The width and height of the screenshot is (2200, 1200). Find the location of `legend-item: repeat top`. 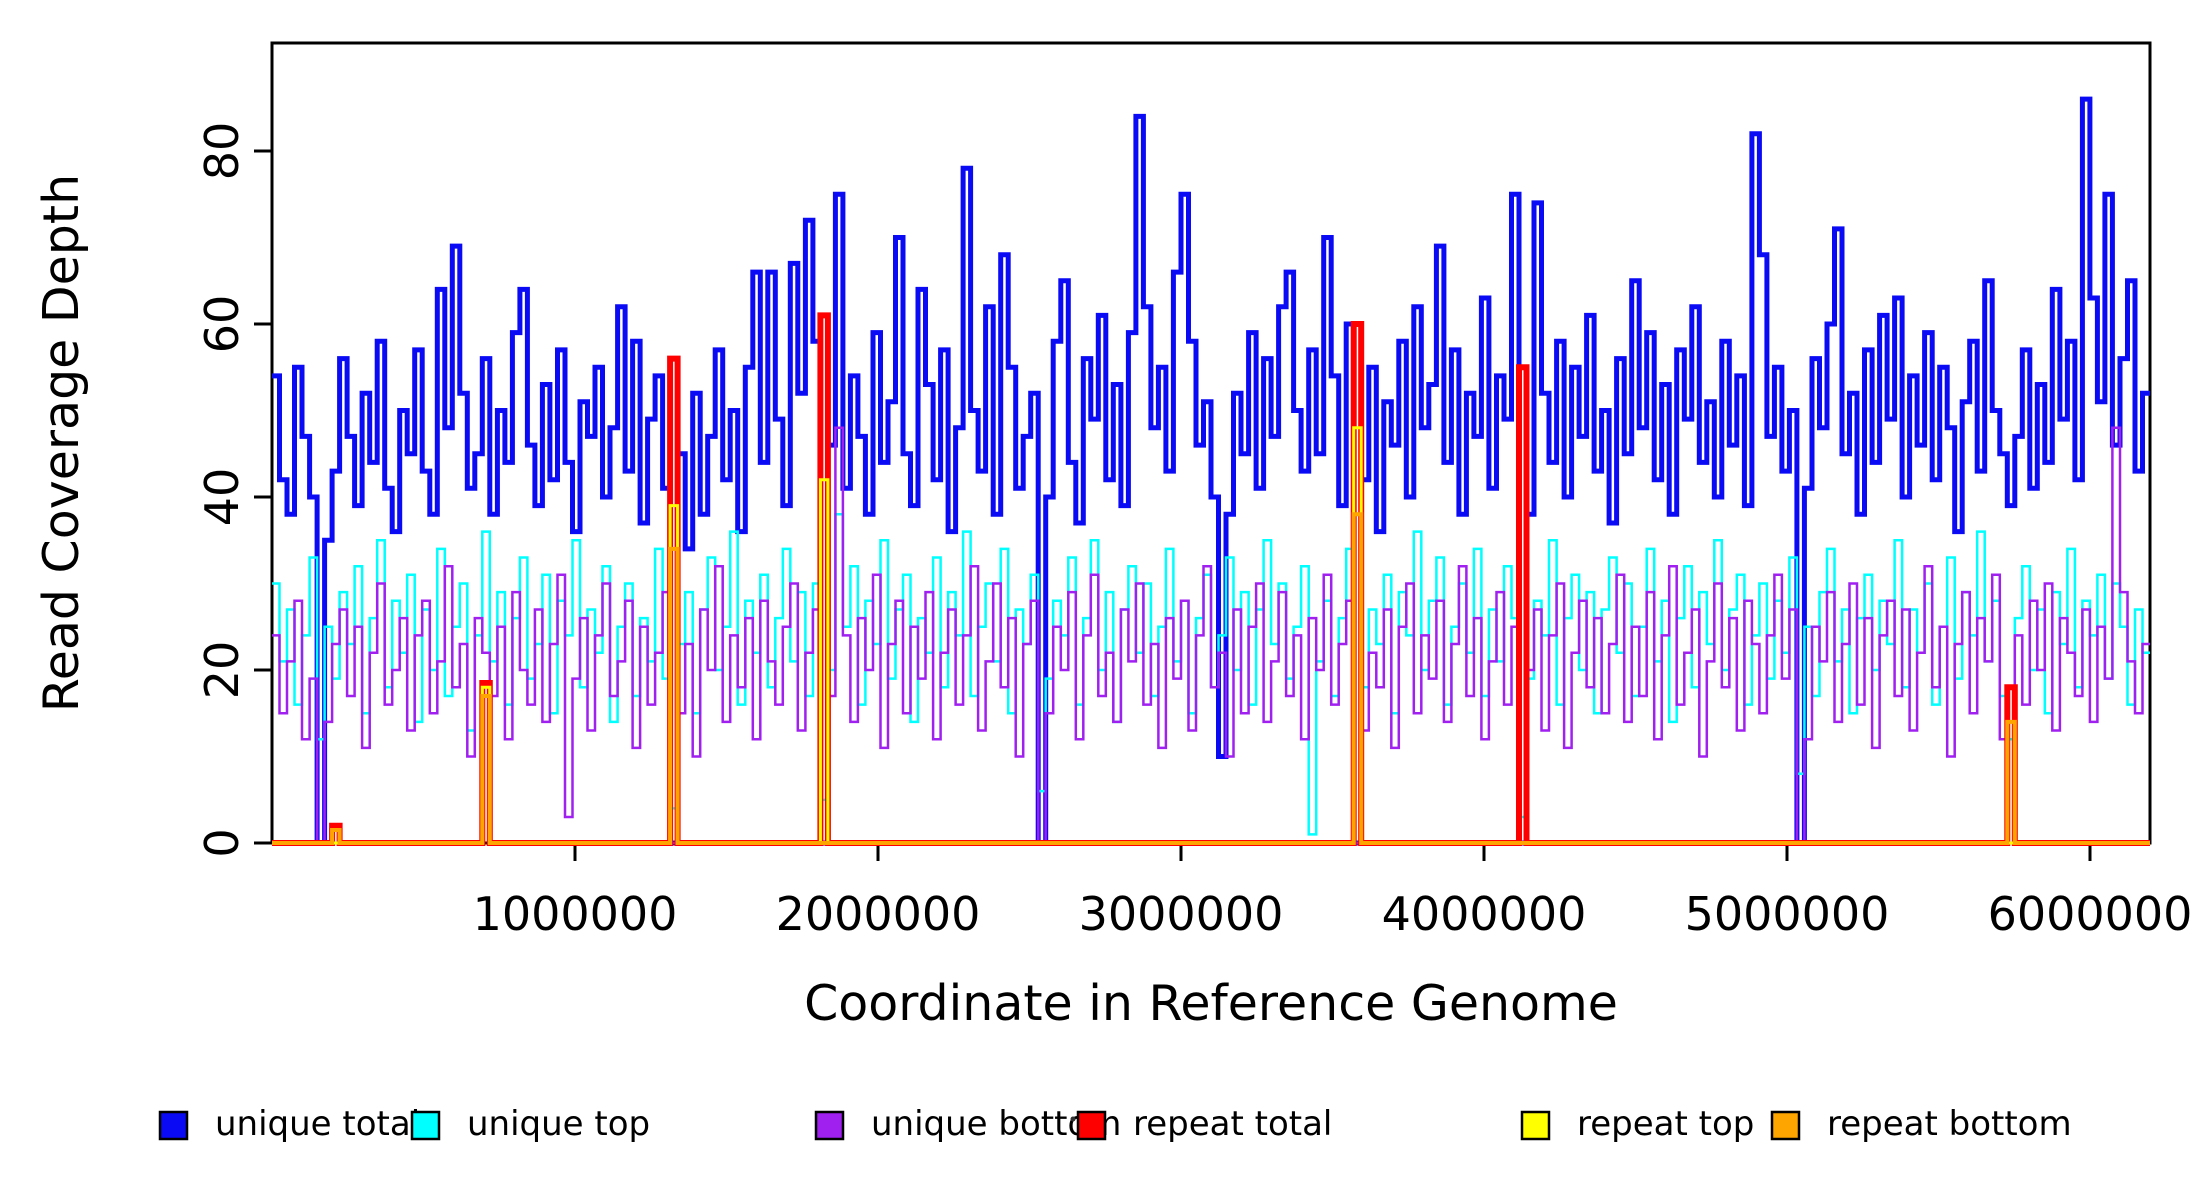

legend-item: repeat top is located at coordinates (1637, 1124).